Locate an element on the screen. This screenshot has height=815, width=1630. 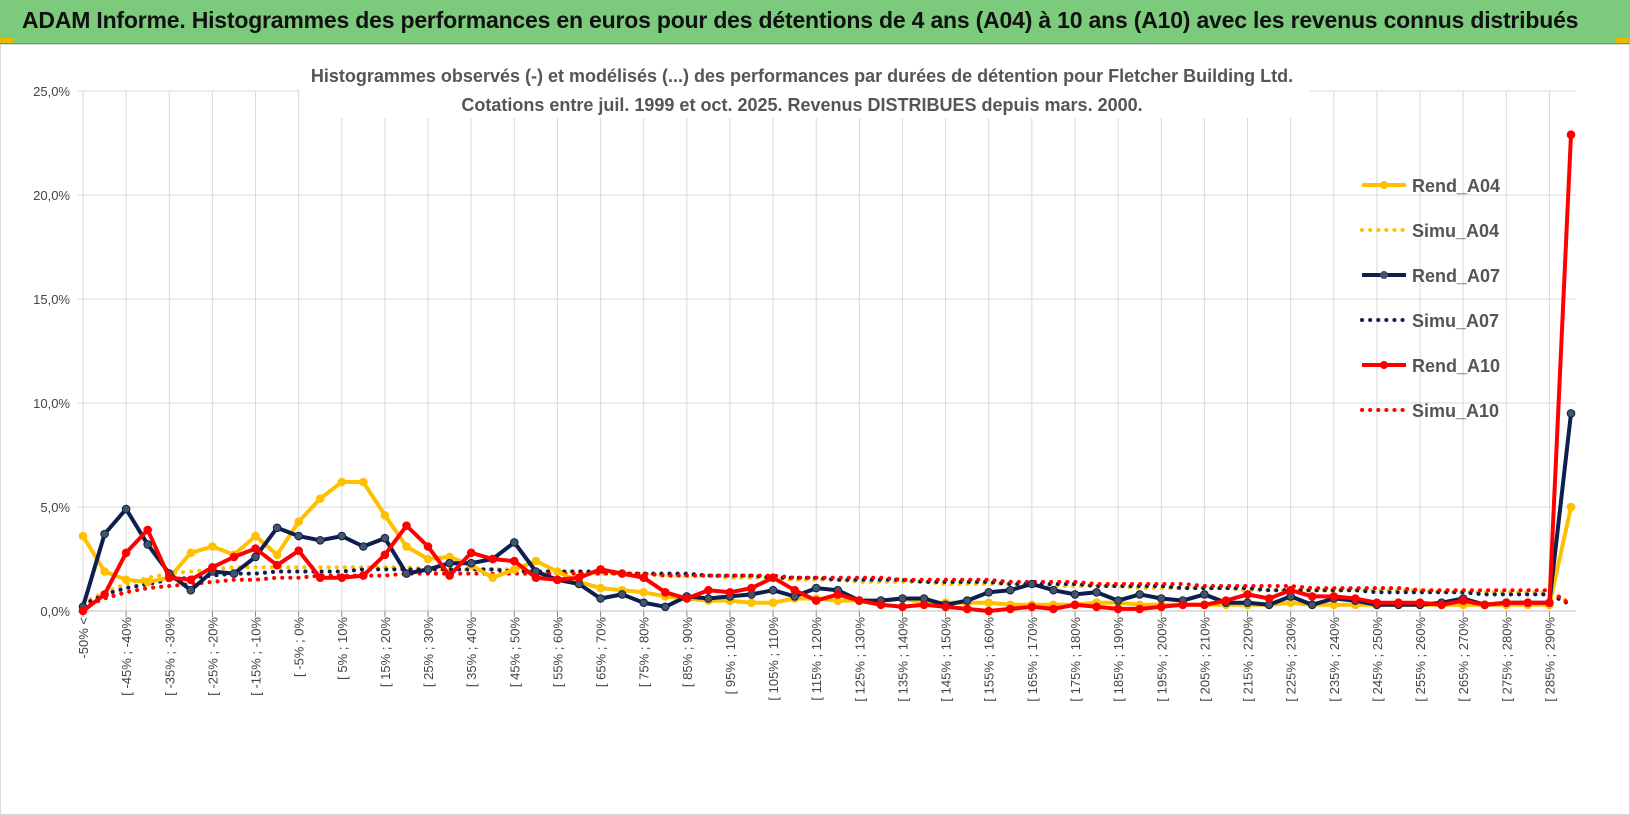
x-tick-label: [ 205% ; 210% is located at coordinates (1204, 659).